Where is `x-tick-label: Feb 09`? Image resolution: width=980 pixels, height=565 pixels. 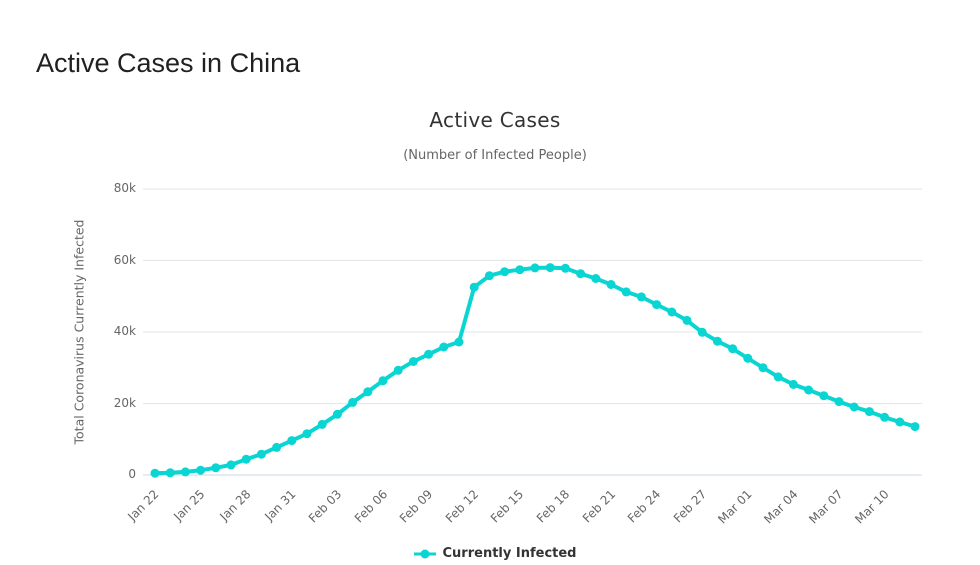
x-tick-label: Feb 09 is located at coordinates (416, 506).